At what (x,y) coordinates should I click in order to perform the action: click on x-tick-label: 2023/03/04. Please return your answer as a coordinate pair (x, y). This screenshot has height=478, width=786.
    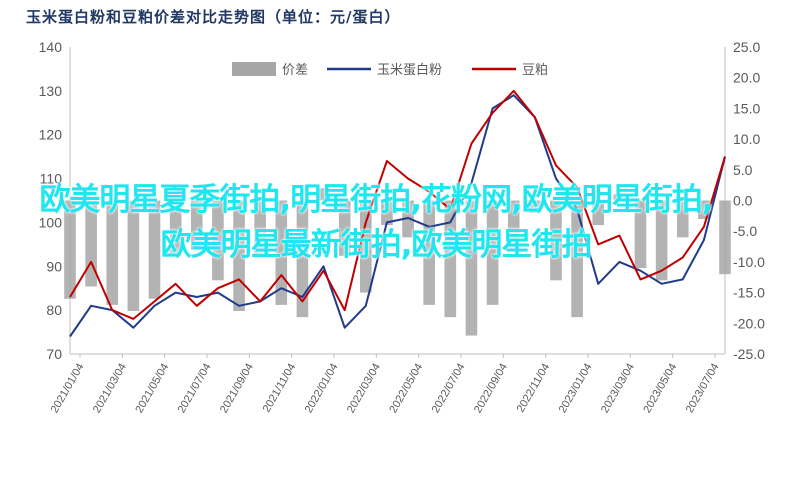
    Looking at the image, I should click on (618, 389).